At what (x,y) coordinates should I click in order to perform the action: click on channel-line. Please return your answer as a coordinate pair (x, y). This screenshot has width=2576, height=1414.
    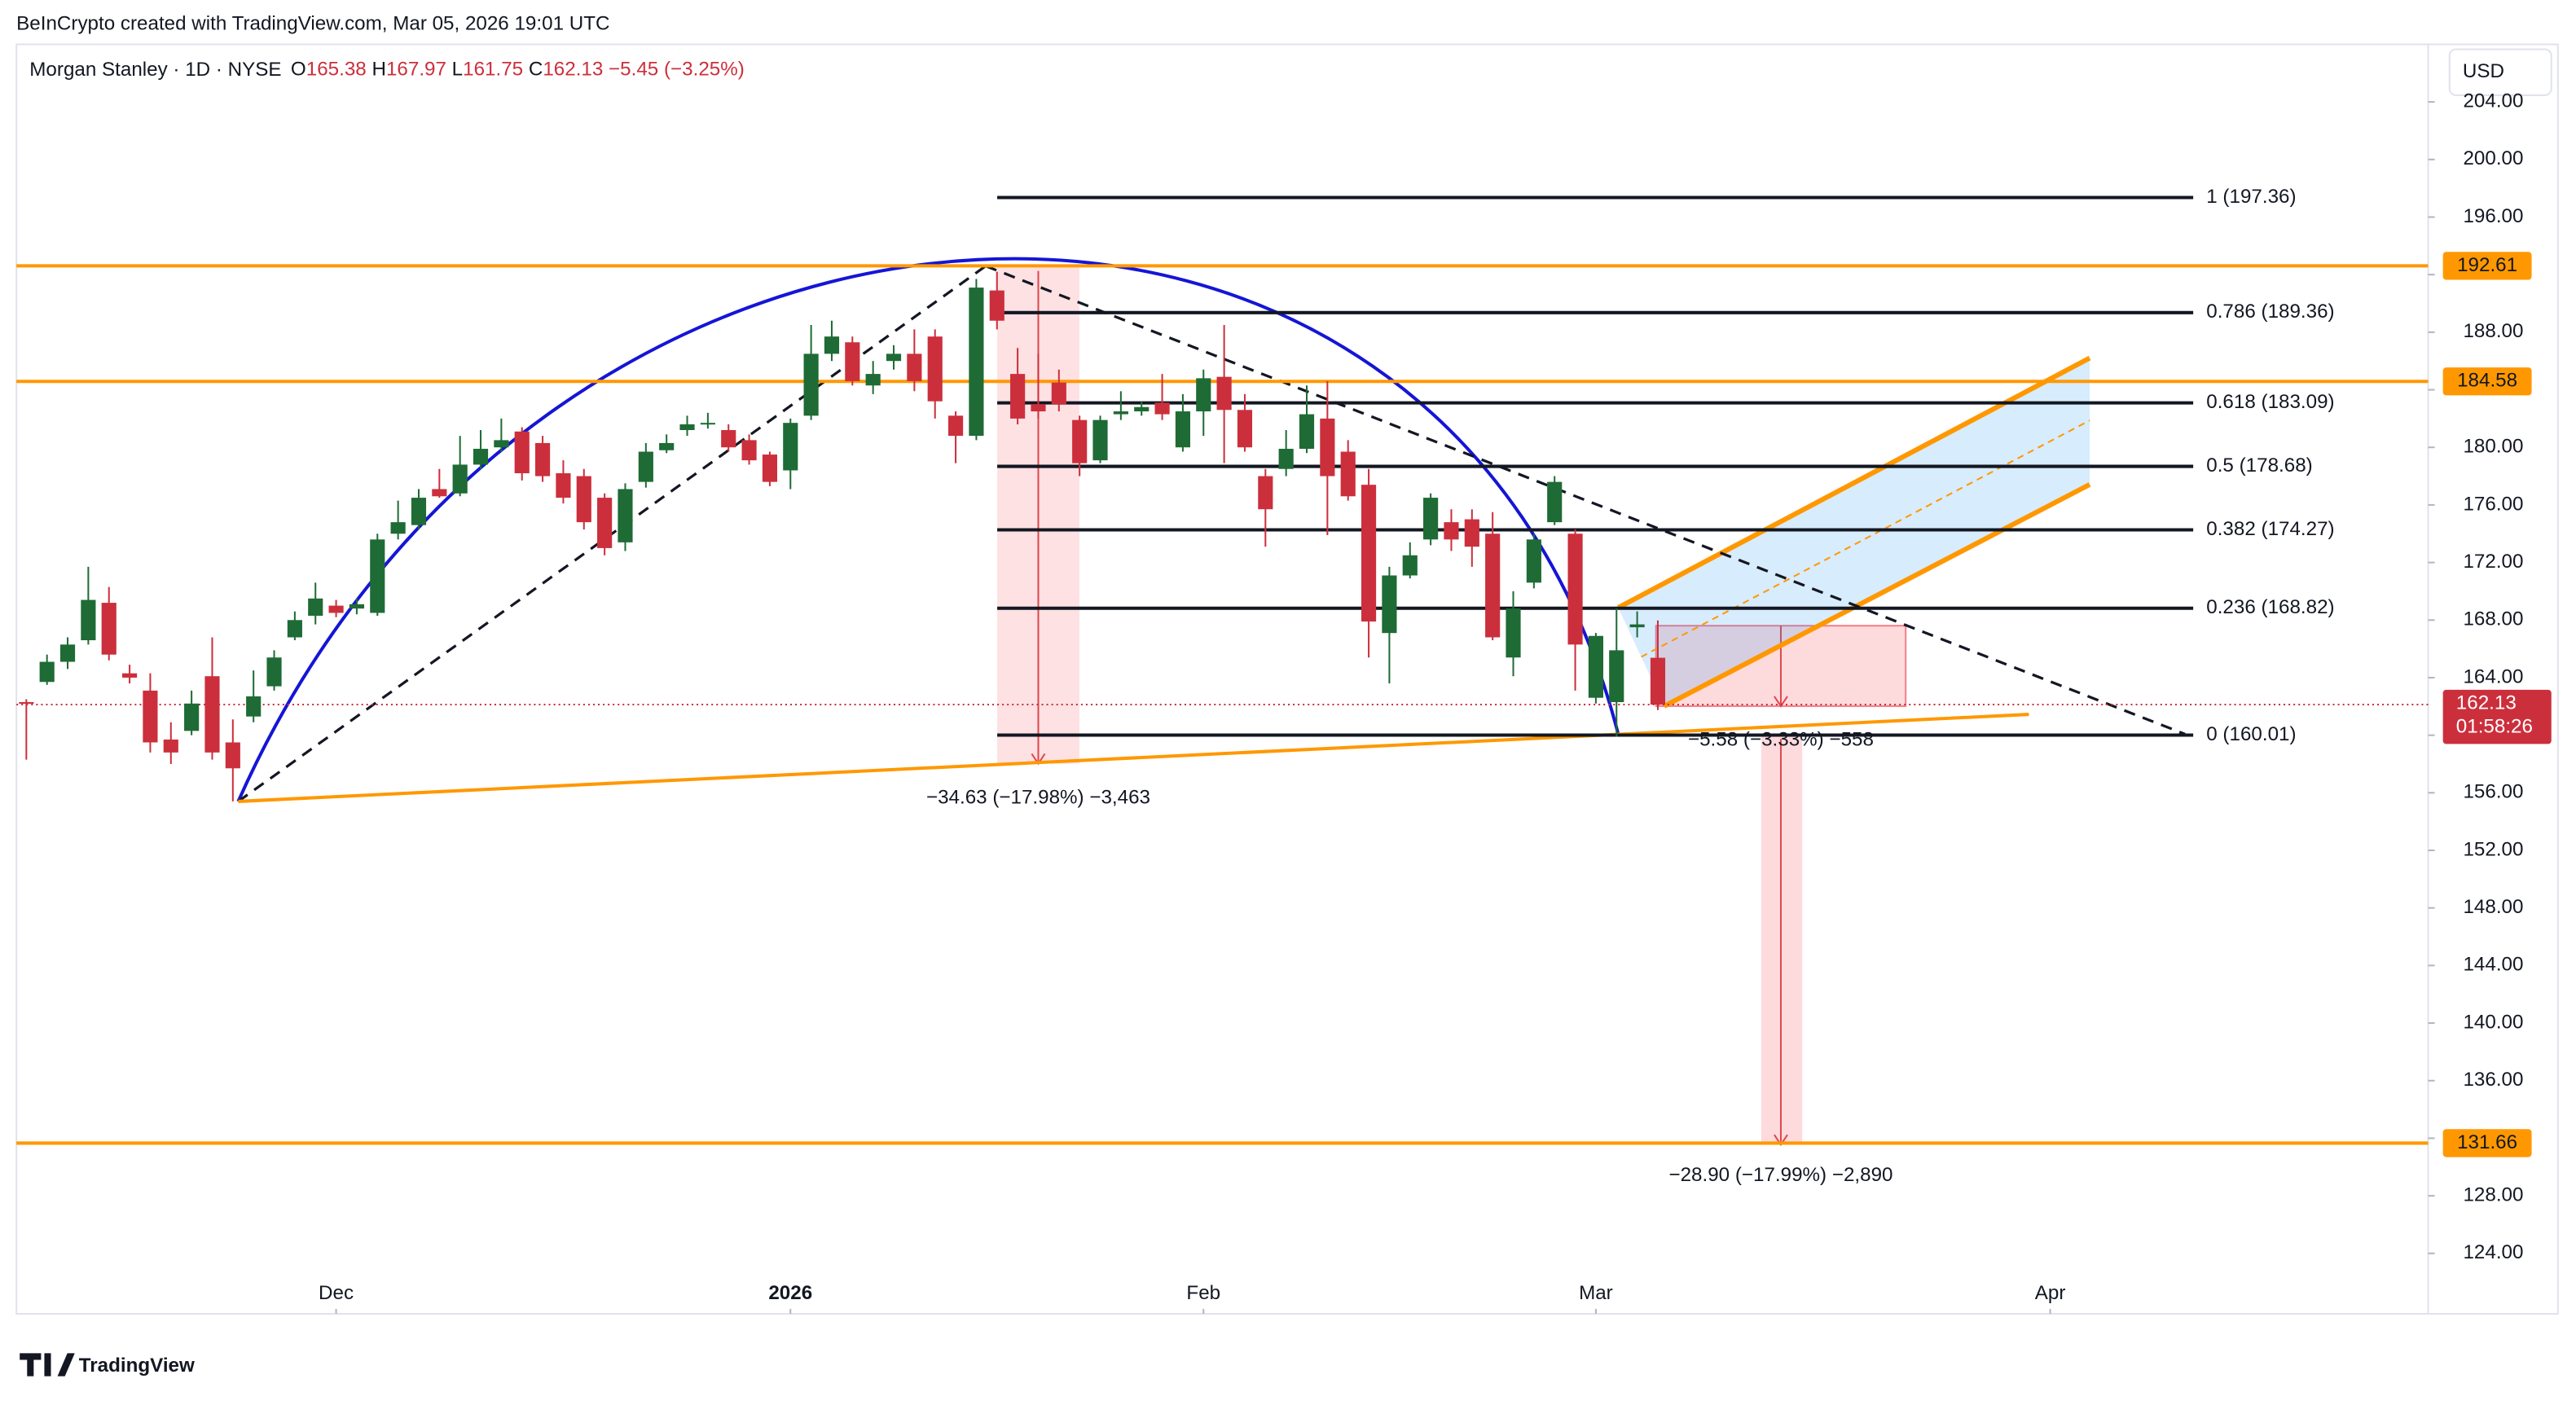
    Looking at the image, I should click on (1853, 482).